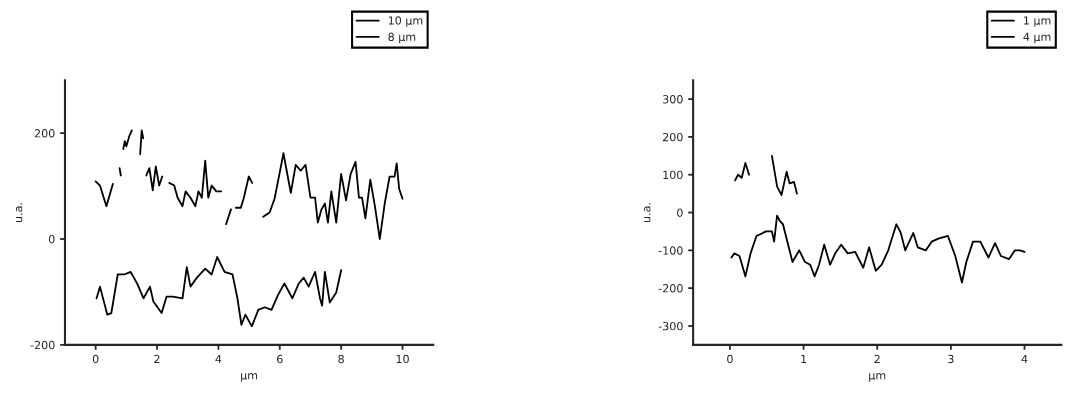 This screenshot has height=401, width=1083. I want to click on legend-label: 4 µm, so click(1037, 38).